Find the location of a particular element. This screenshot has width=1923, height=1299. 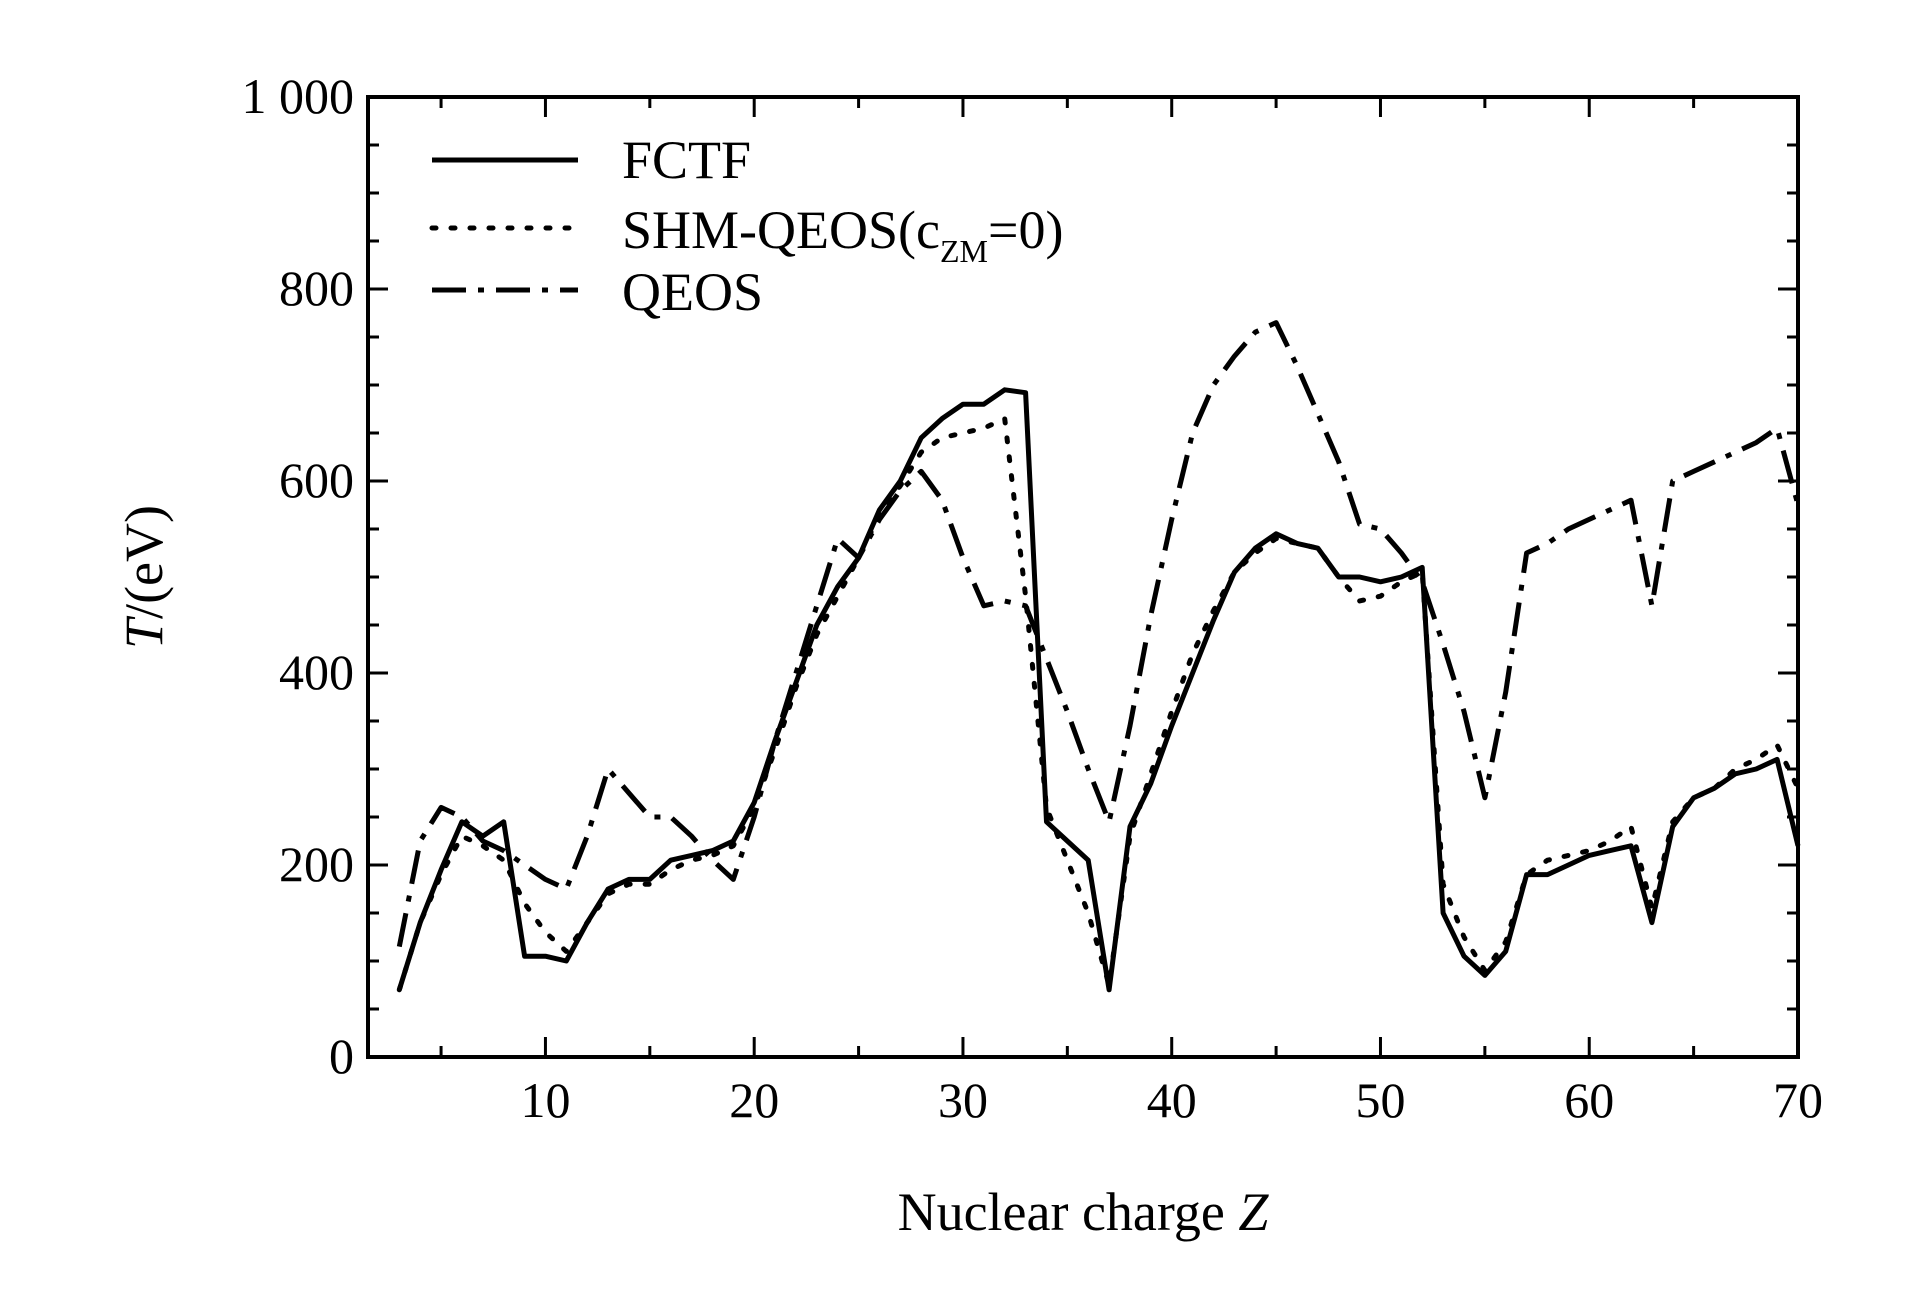

x-tick-label: 30 is located at coordinates (963, 1100).